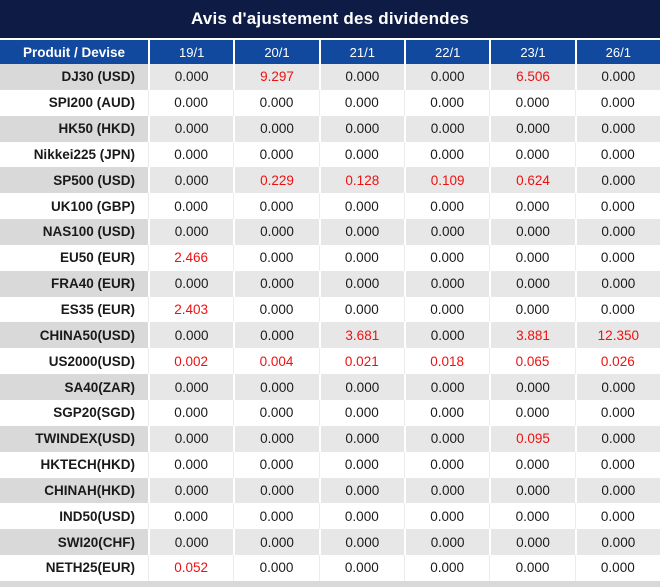 This screenshot has height=587, width=660. I want to click on product-cell: CHINAH(HKD), so click(74, 490).